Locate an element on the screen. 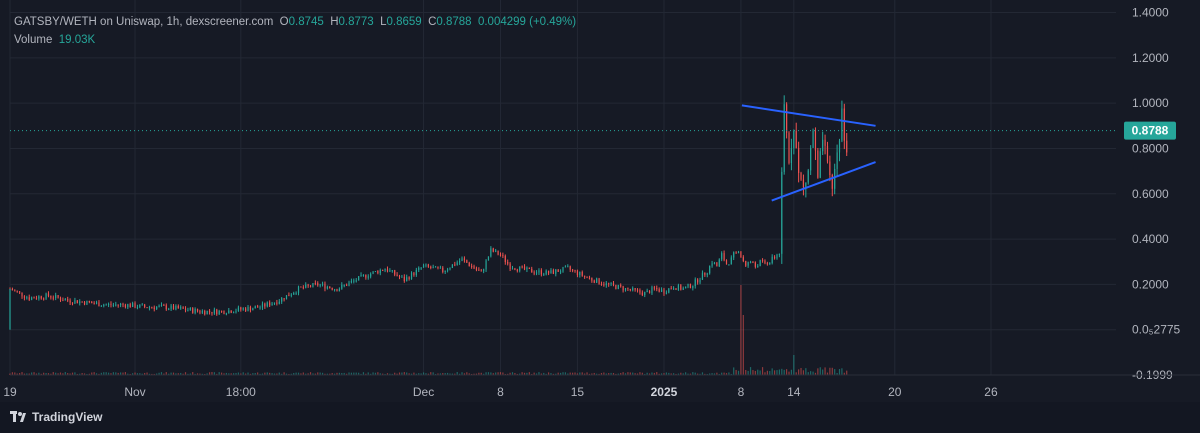  price-badge: 0.8788 is located at coordinates (1150, 130).